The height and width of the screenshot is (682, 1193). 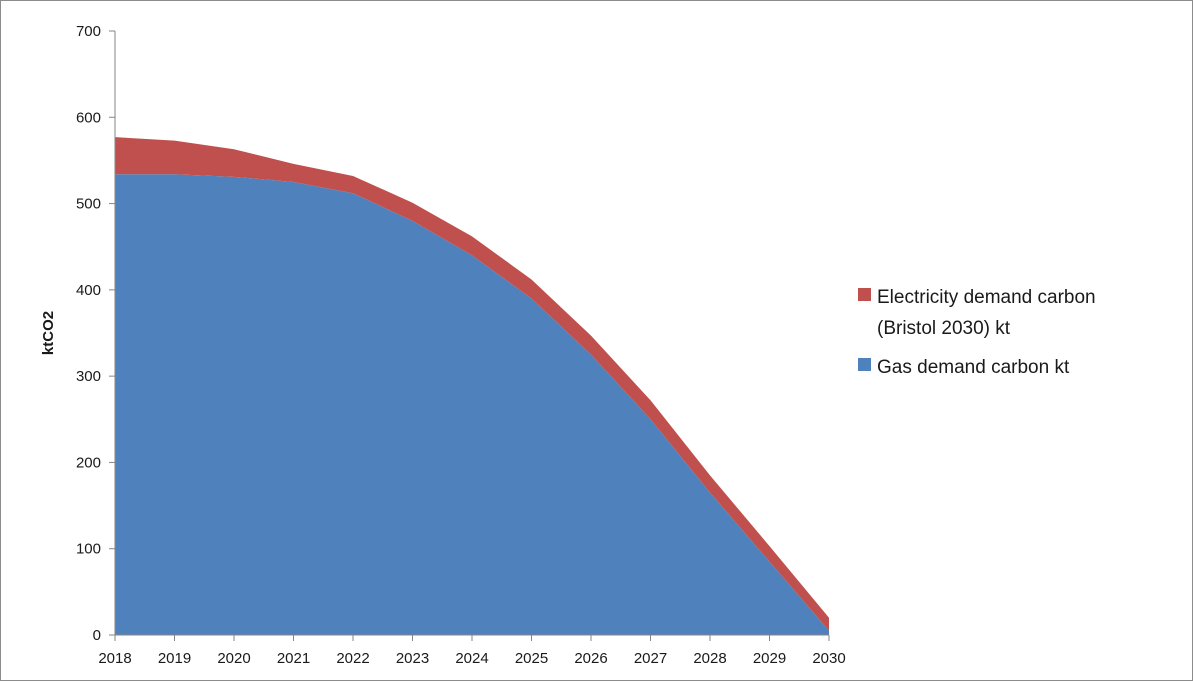 What do you see at coordinates (769, 658) in the screenshot?
I see `x-tick-label: 2029` at bounding box center [769, 658].